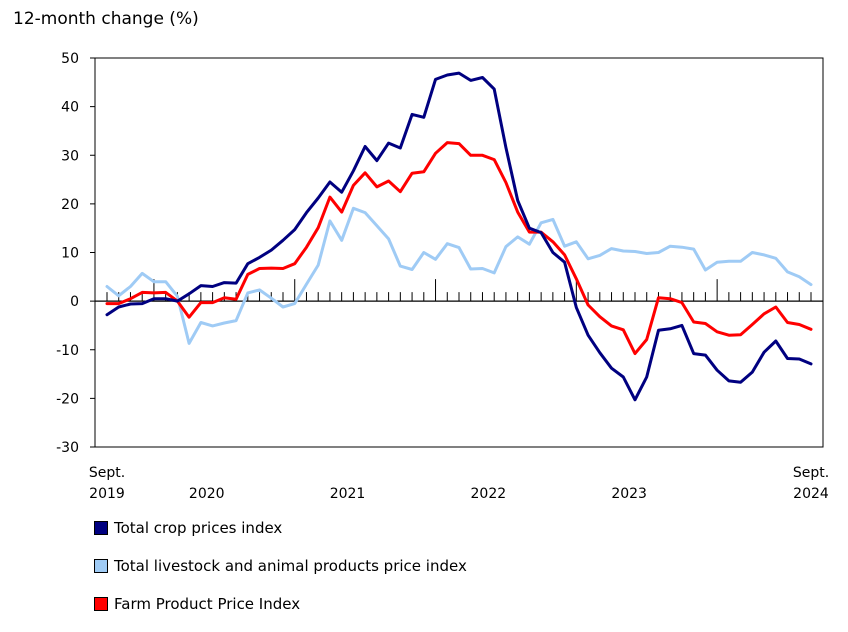 This screenshot has width=848, height=632. What do you see at coordinates (70, 59) in the screenshot?
I see `y-tick-label: 50` at bounding box center [70, 59].